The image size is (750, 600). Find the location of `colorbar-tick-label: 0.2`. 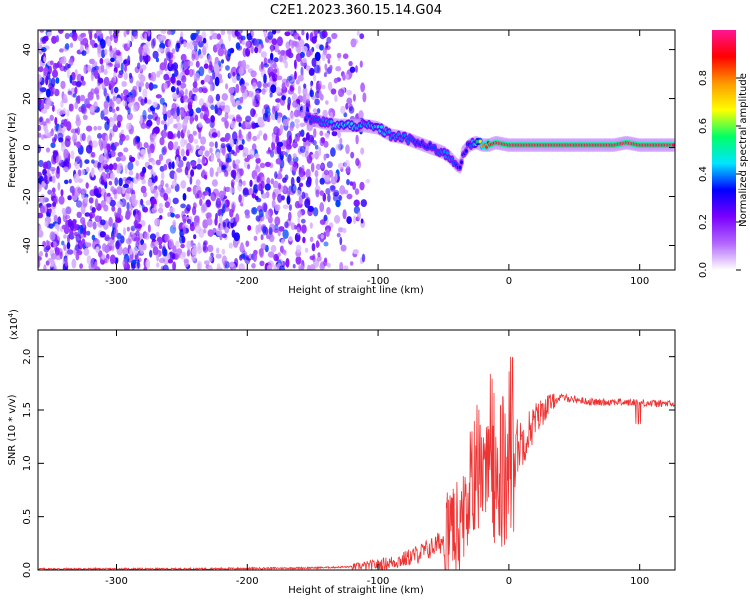

colorbar-tick-label: 0.2 is located at coordinates (703, 222).